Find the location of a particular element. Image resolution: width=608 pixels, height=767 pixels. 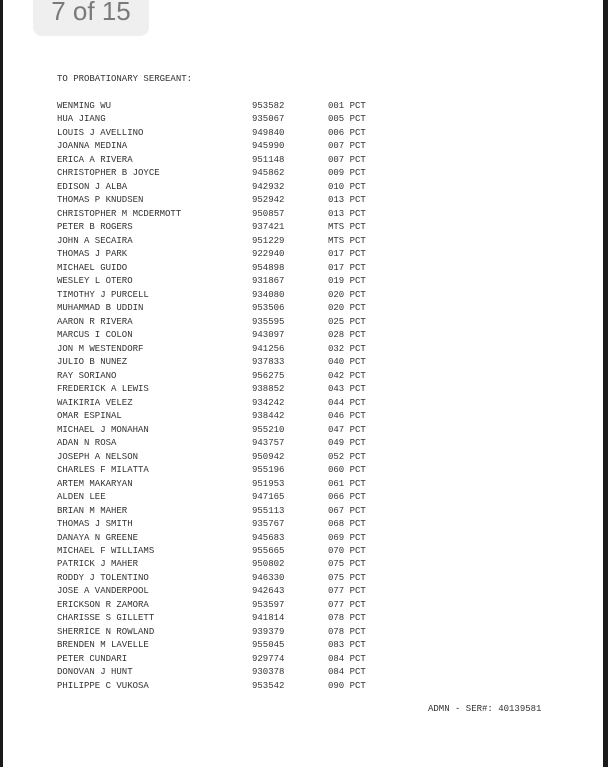

tax-id: 929774 is located at coordinates (268, 658).